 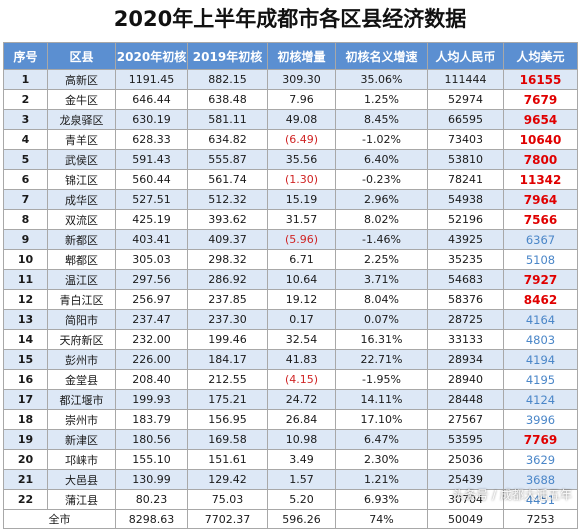 What do you see at coordinates (151, 179) in the screenshot?
I see `cell-2020: 560.44` at bounding box center [151, 179].